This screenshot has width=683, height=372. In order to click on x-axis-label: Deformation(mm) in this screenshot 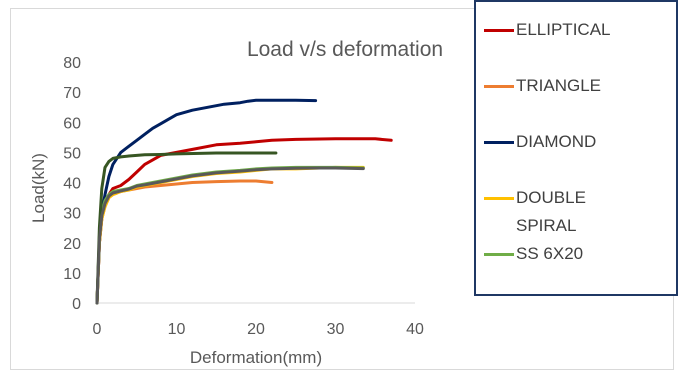, I will do `click(256, 357)`.